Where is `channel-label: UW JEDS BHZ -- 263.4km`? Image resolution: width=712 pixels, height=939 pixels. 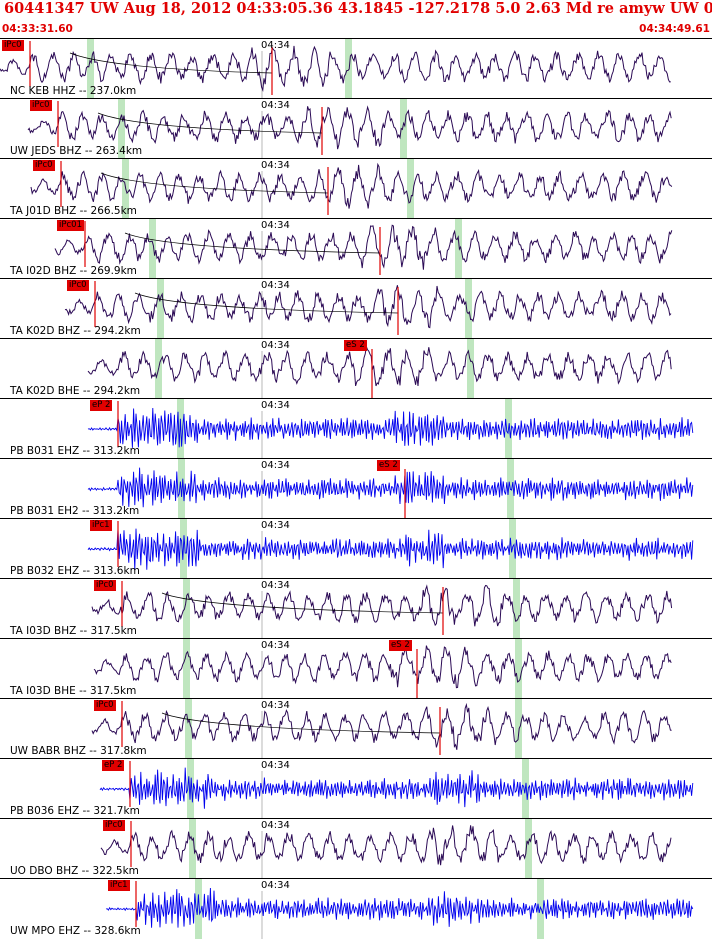
channel-label: UW JEDS BHZ -- 263.4km is located at coordinates (76, 151).